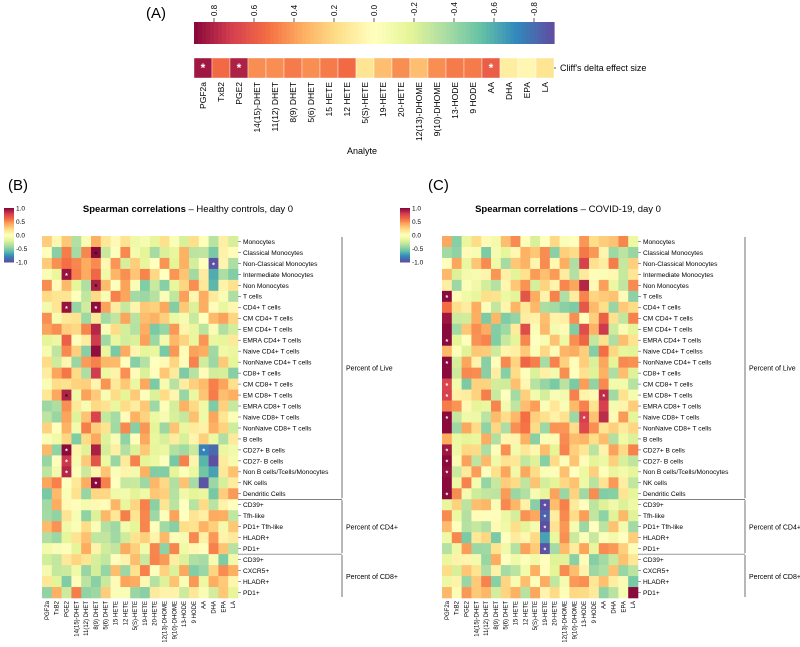  What do you see at coordinates (205, 605) in the screenshot?
I see `b-column-label: AA` at bounding box center [205, 605].